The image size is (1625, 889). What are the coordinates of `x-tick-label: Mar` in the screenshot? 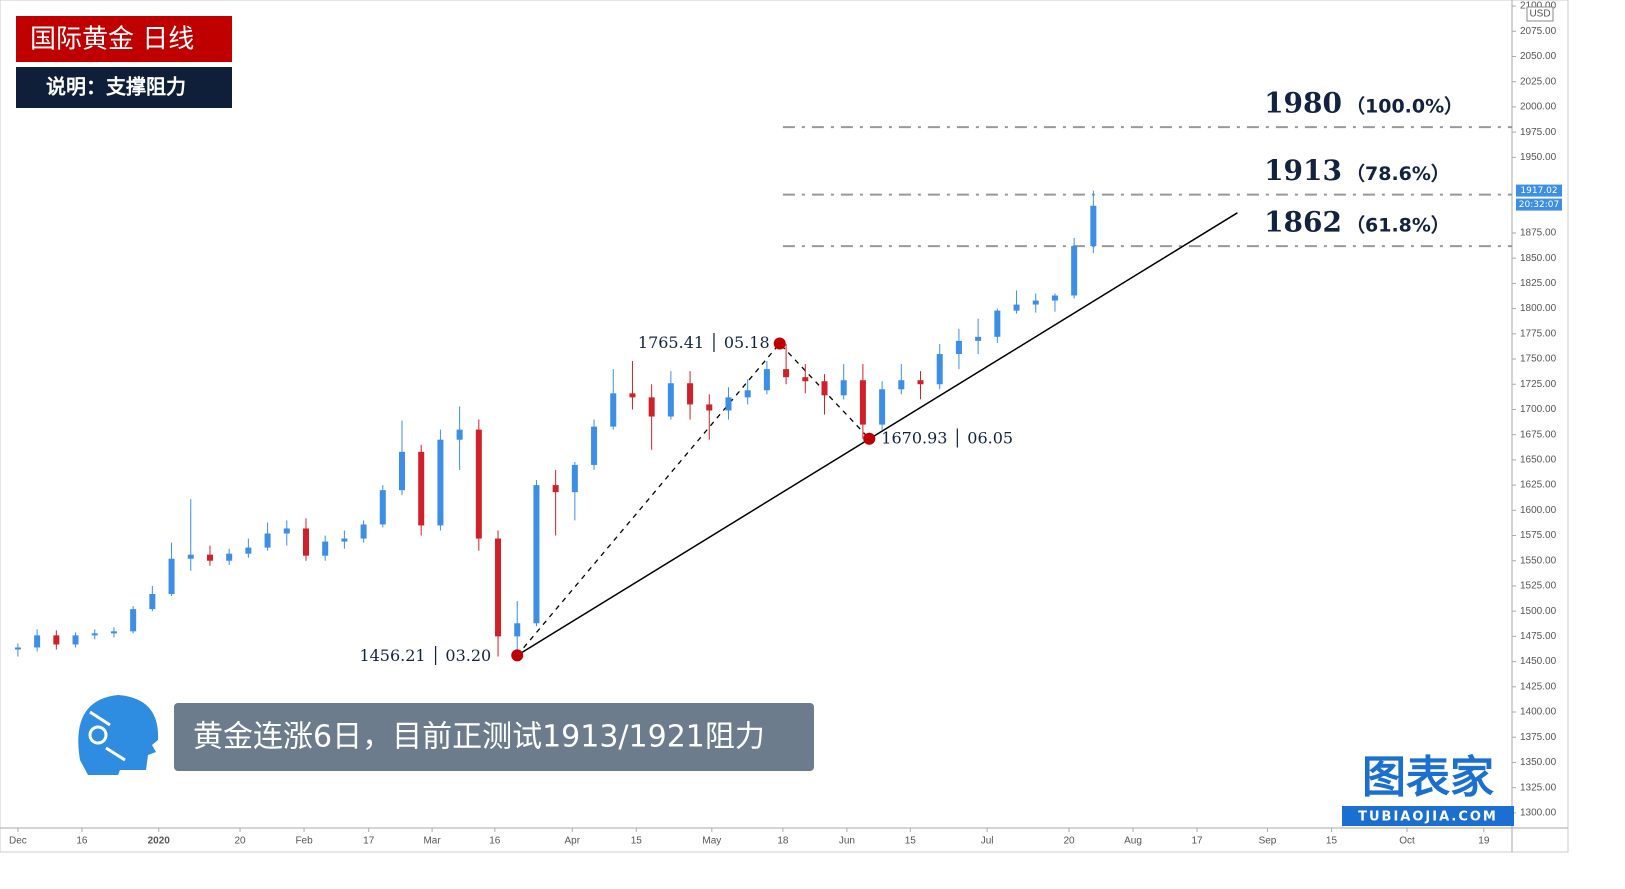 It's located at (432, 841).